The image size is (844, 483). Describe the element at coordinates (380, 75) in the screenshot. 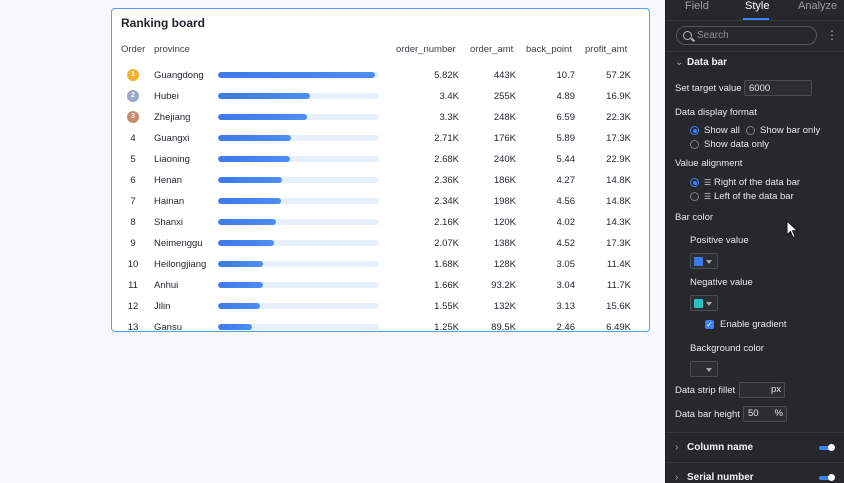

I see `table-row: 1 Guangdong 5.82K 443K 10.7 57.2K` at that location.